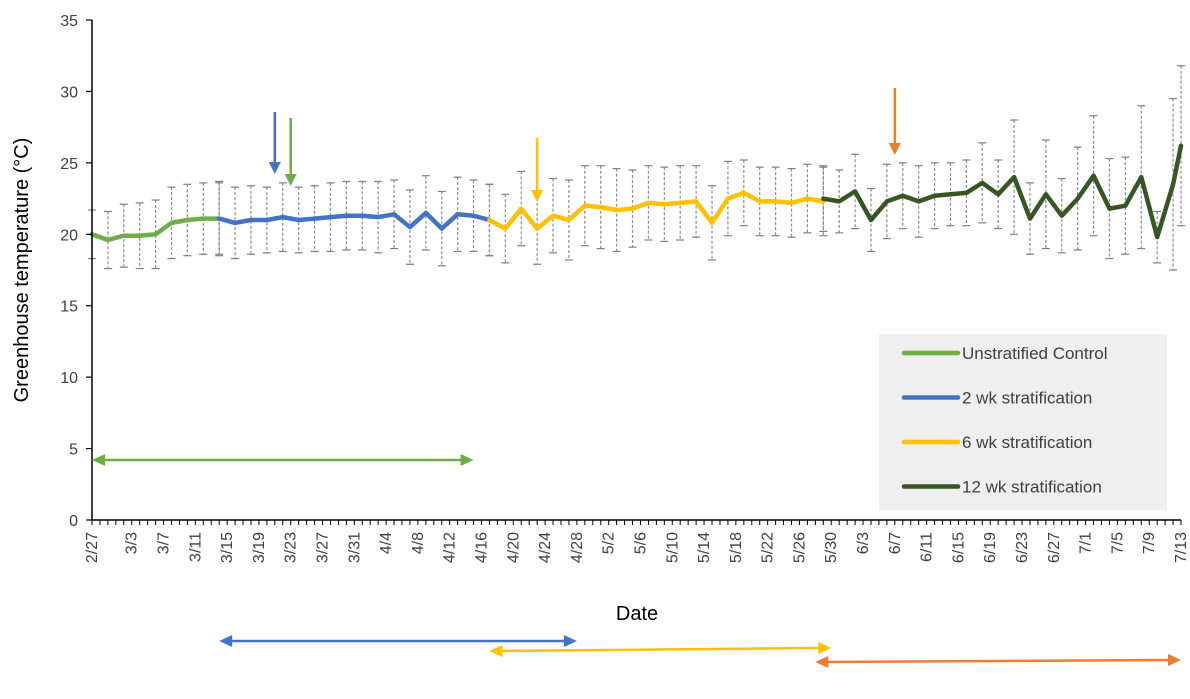 This screenshot has width=1190, height=699. I want to click on x-tick-label: 2/27, so click(92, 547).